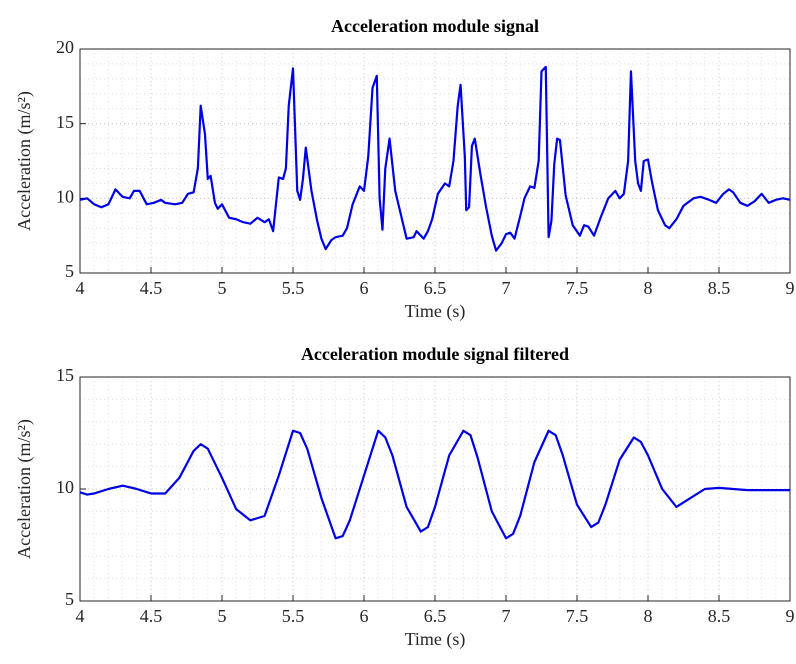 The width and height of the screenshot is (796, 664). Describe the element at coordinates (435, 354) in the screenshot. I see `chart-title: Acceleration module signal filtered` at that location.